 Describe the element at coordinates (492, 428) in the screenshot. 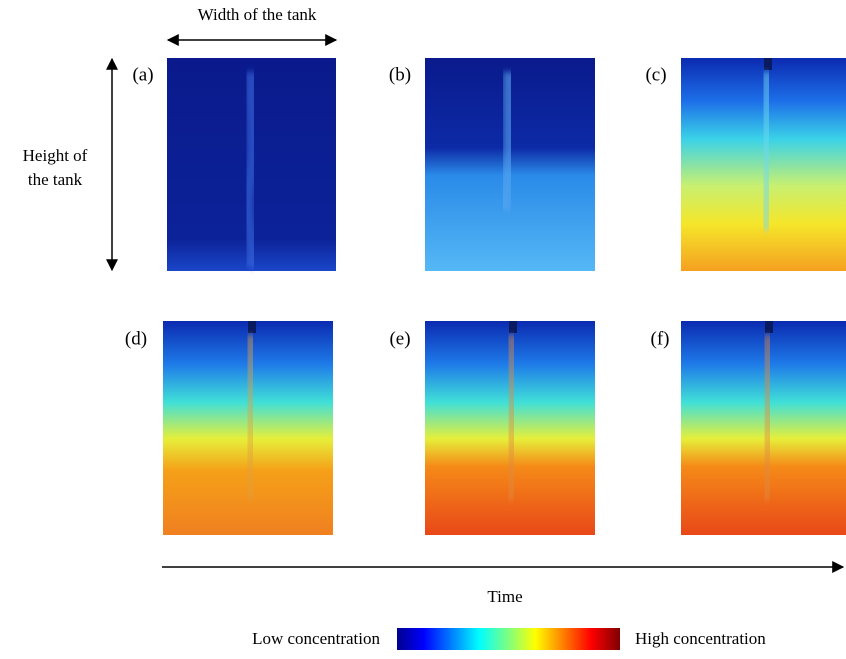

I see `panel: (e)` at that location.